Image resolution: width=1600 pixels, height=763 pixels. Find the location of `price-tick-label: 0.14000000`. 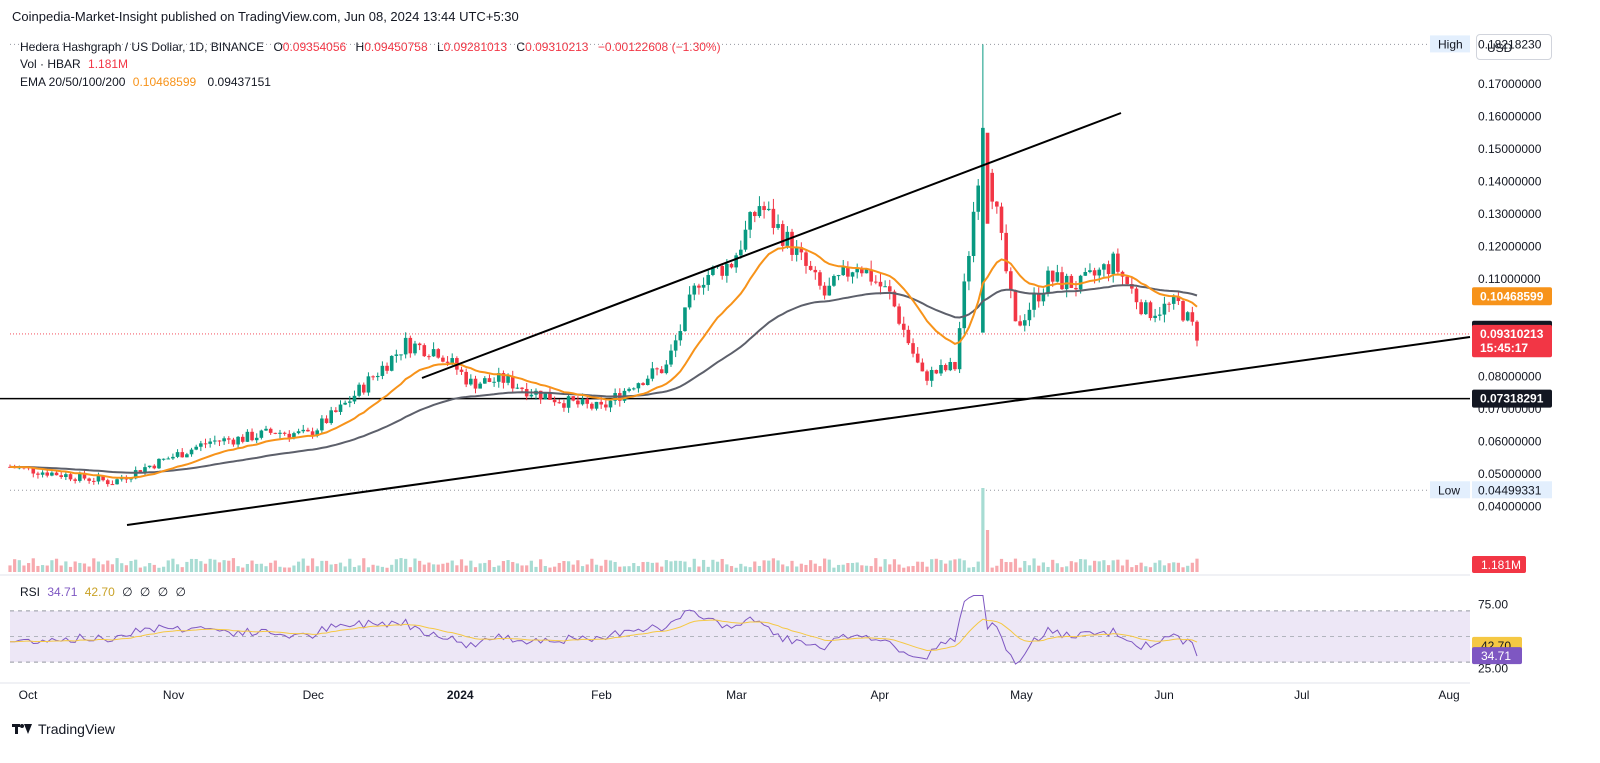

price-tick-label: 0.14000000 is located at coordinates (1510, 182).